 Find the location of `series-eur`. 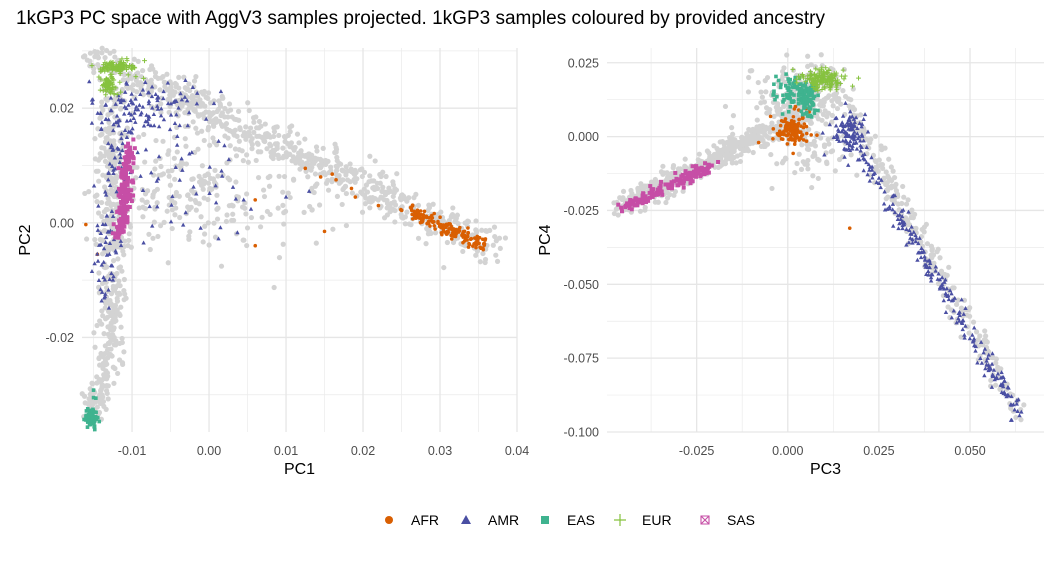

series-eur is located at coordinates (118, 77).